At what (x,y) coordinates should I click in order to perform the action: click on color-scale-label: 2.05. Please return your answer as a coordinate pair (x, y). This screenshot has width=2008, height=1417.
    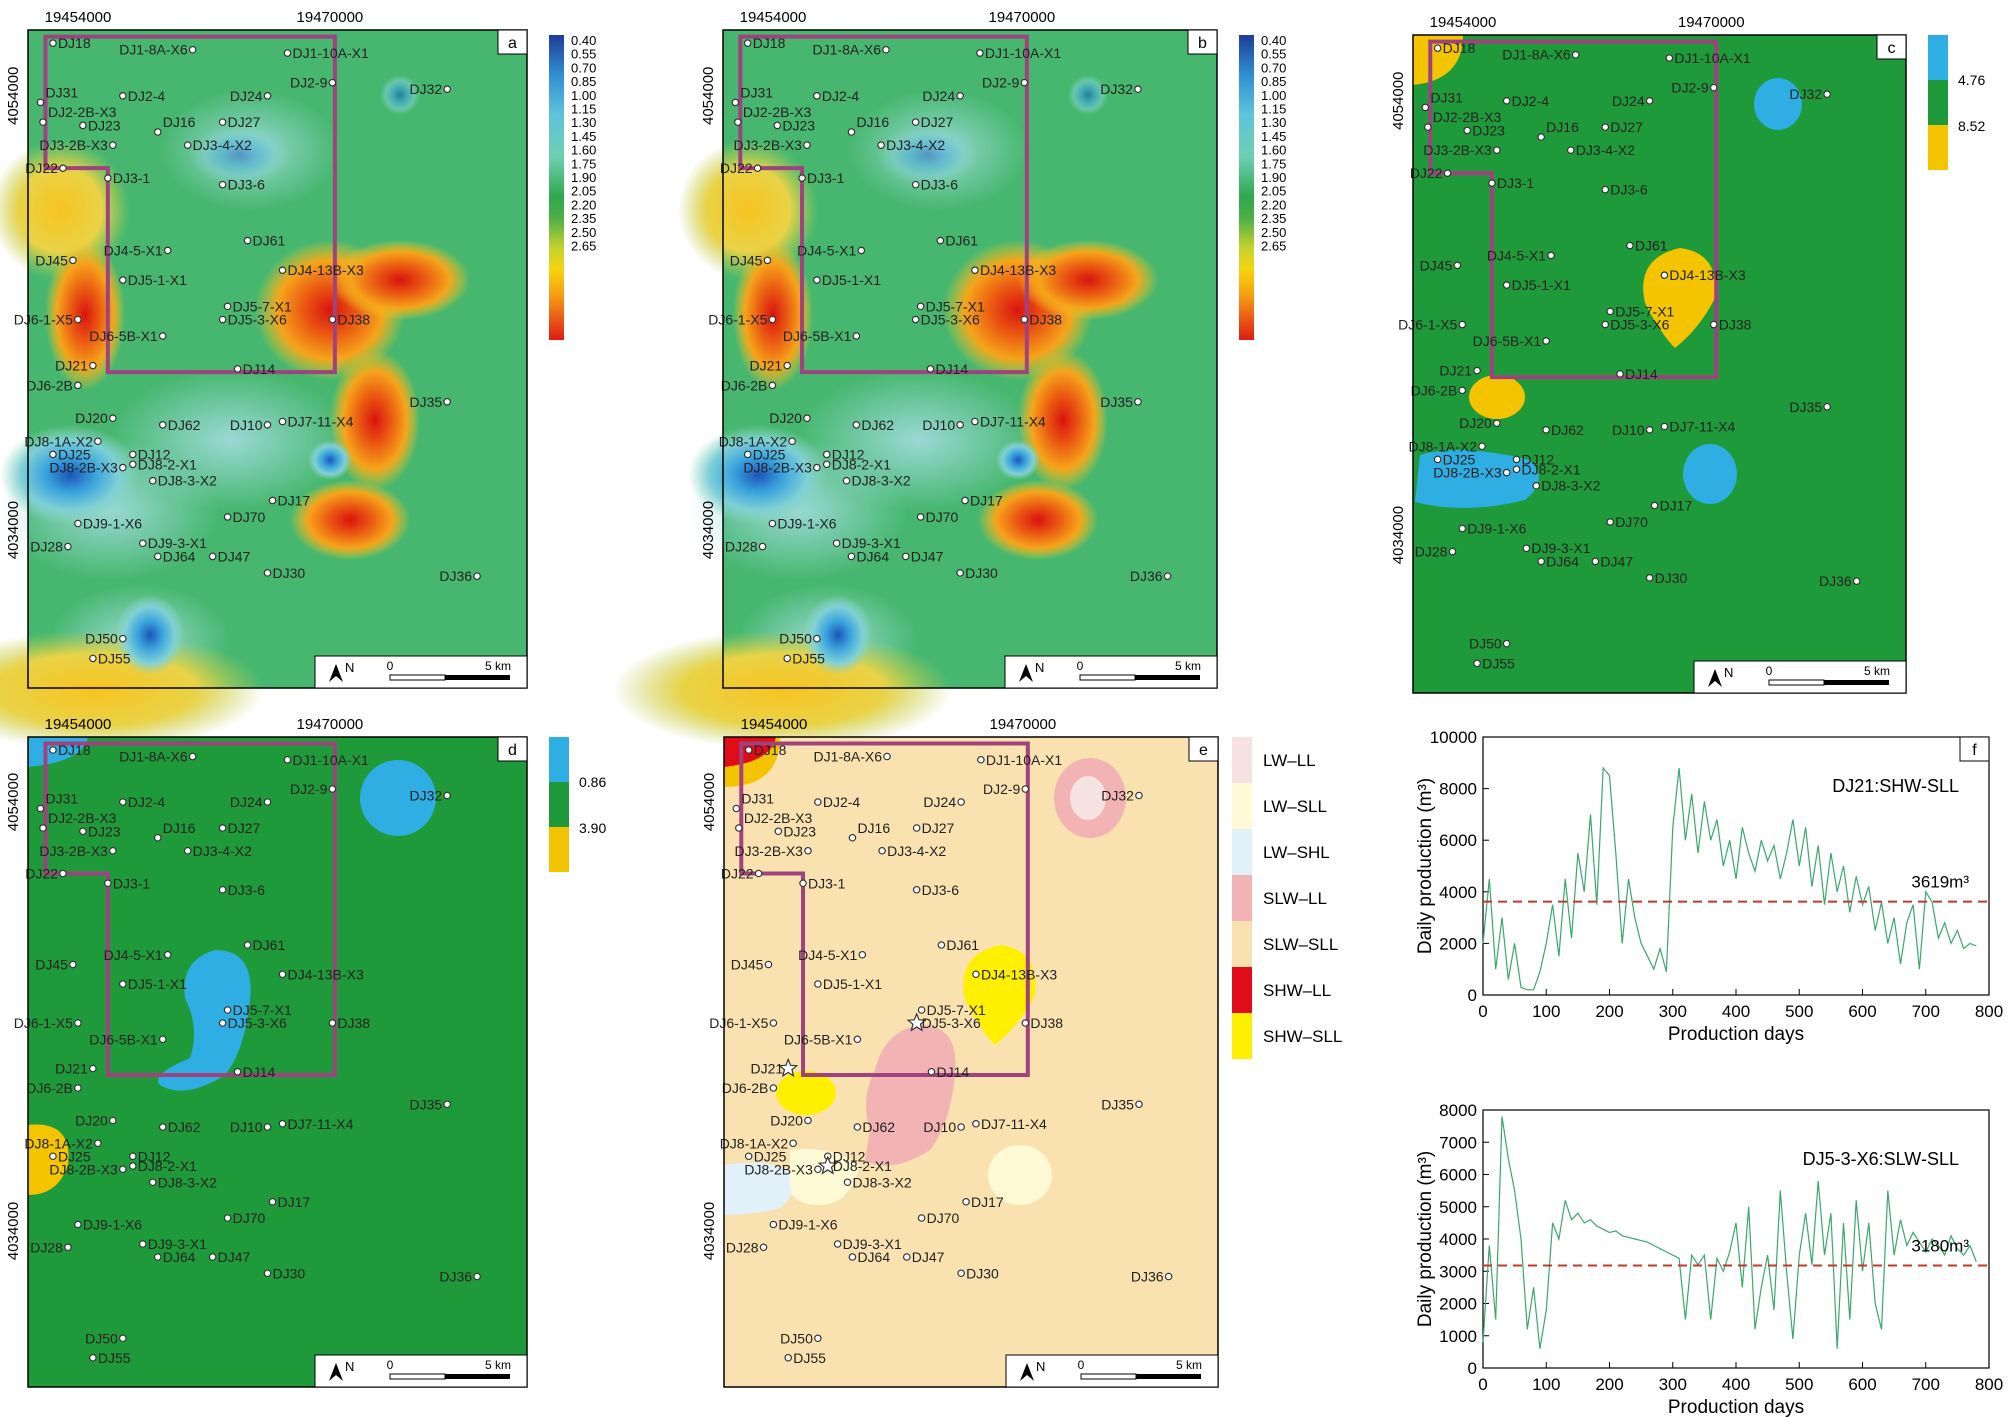
    Looking at the image, I should click on (1273, 191).